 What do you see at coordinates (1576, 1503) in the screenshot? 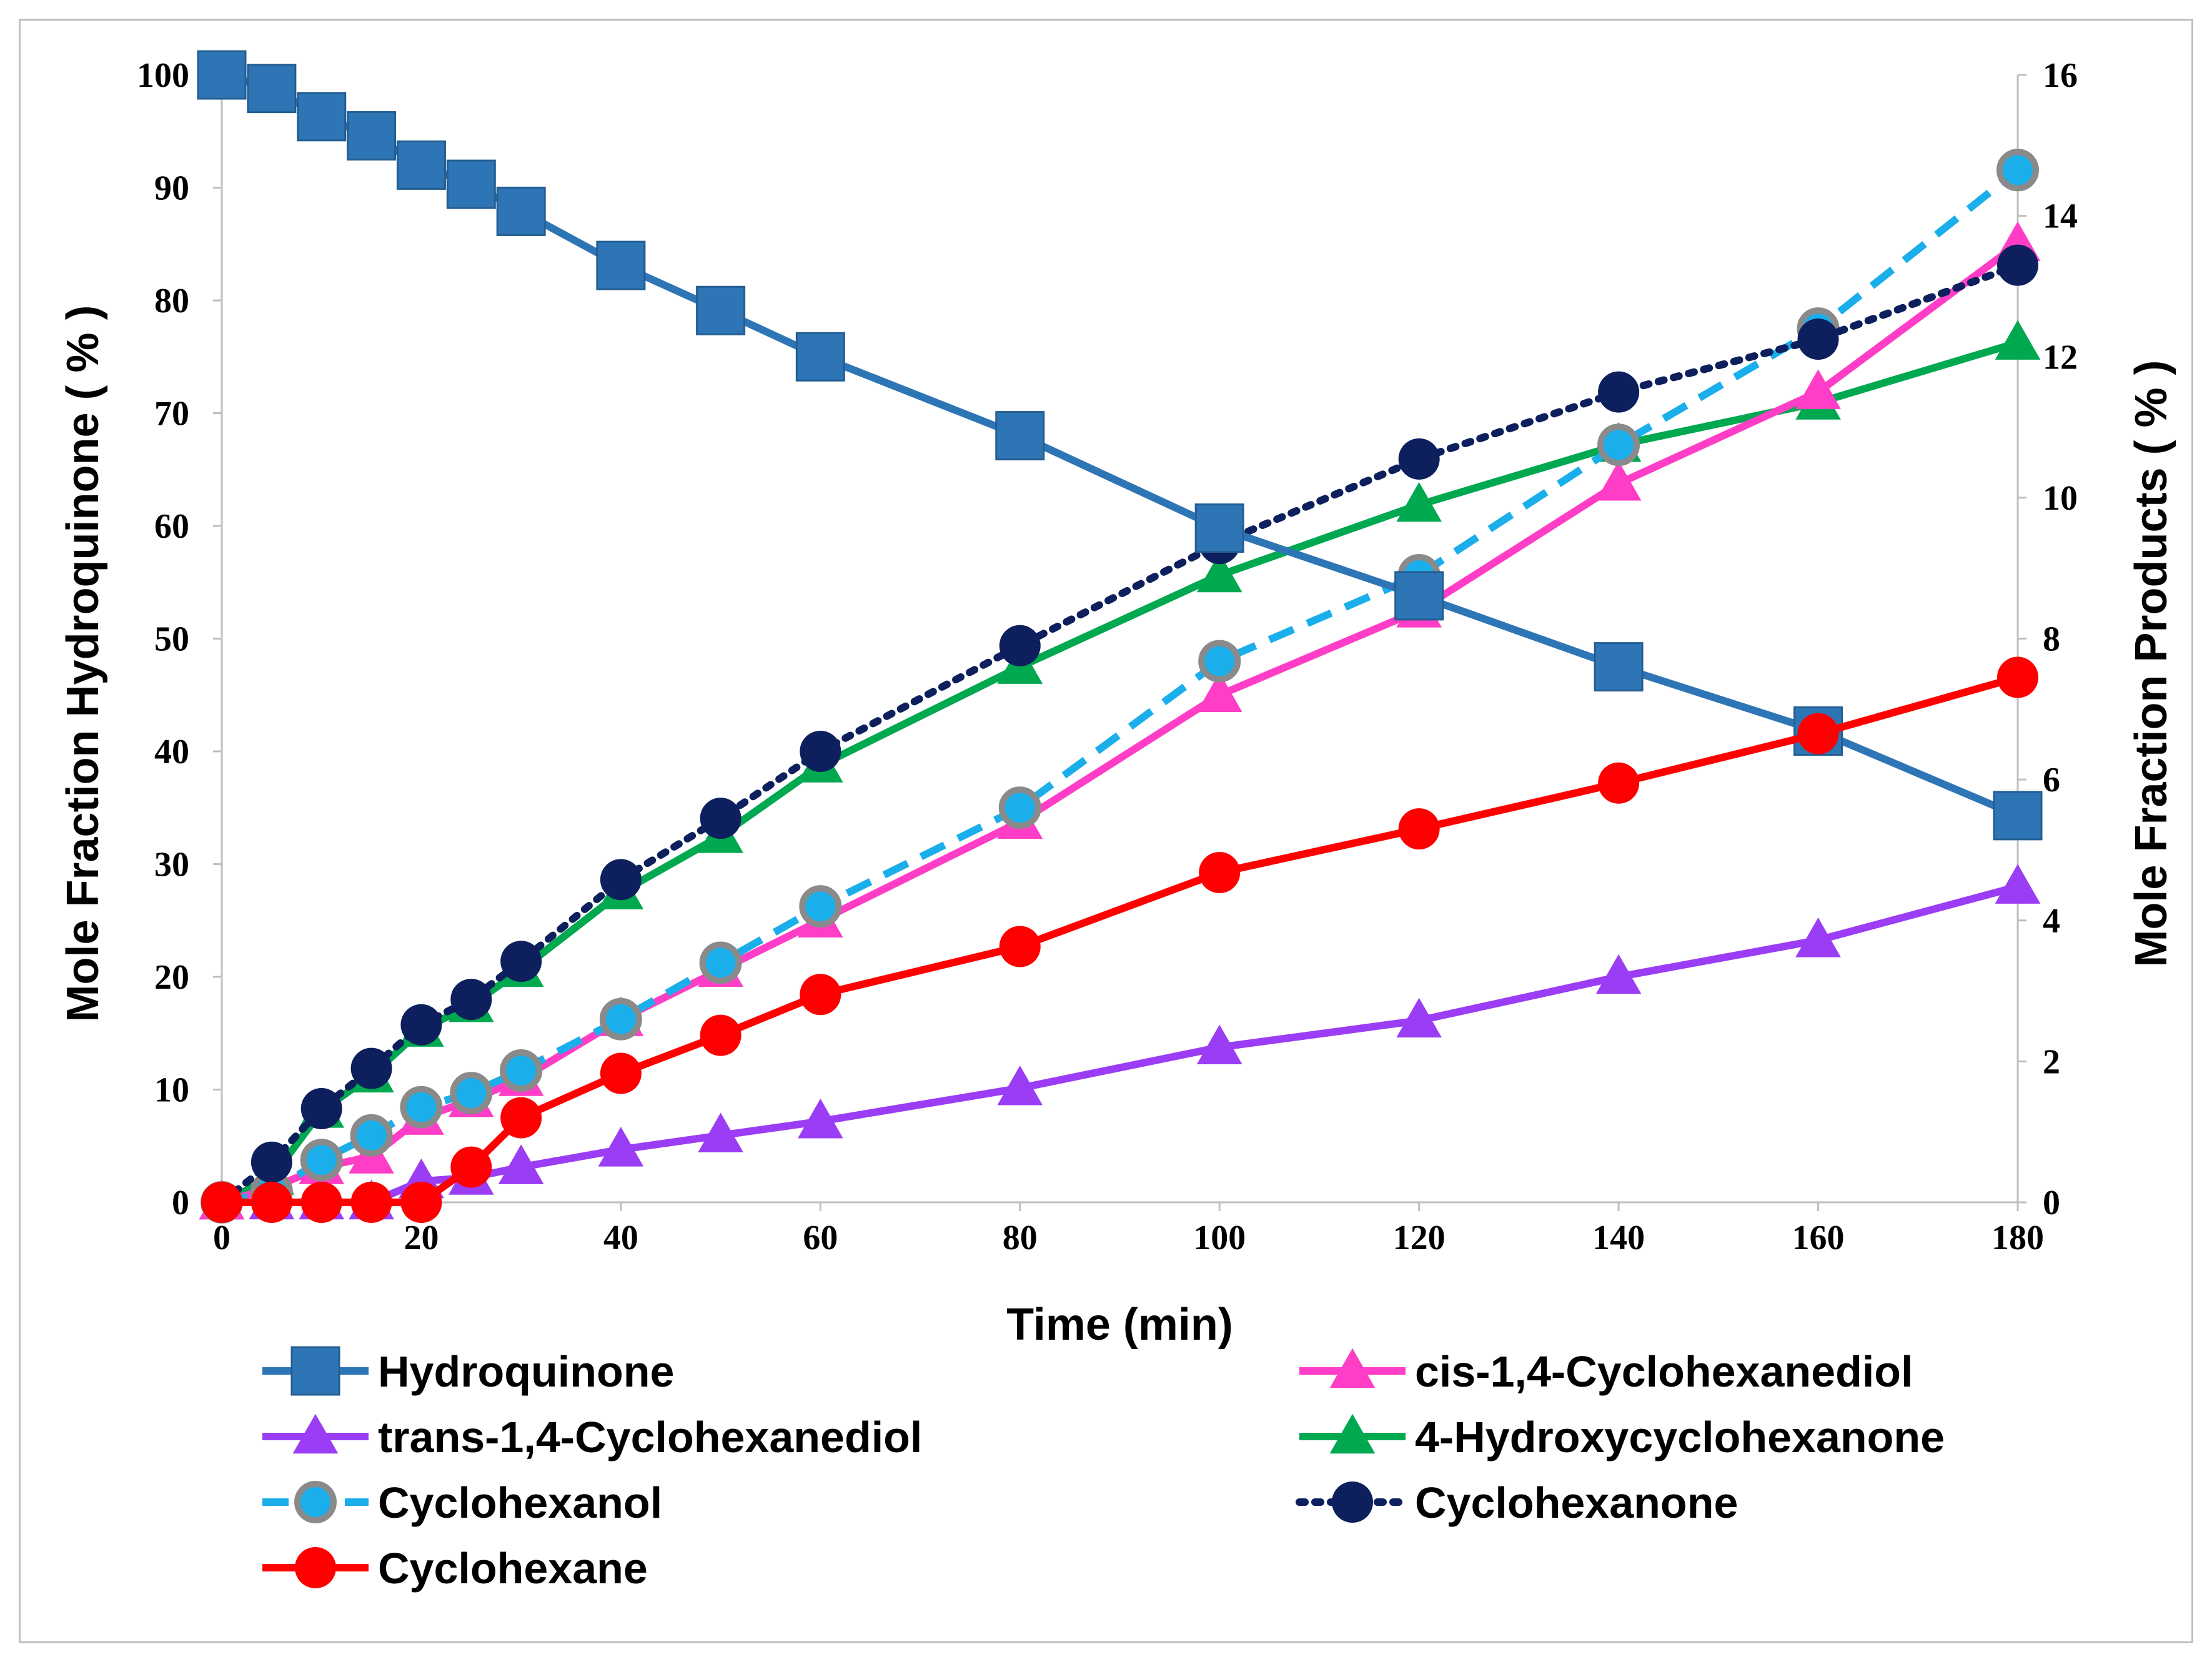
I see `legend-label: Cyclohexanone` at bounding box center [1576, 1503].